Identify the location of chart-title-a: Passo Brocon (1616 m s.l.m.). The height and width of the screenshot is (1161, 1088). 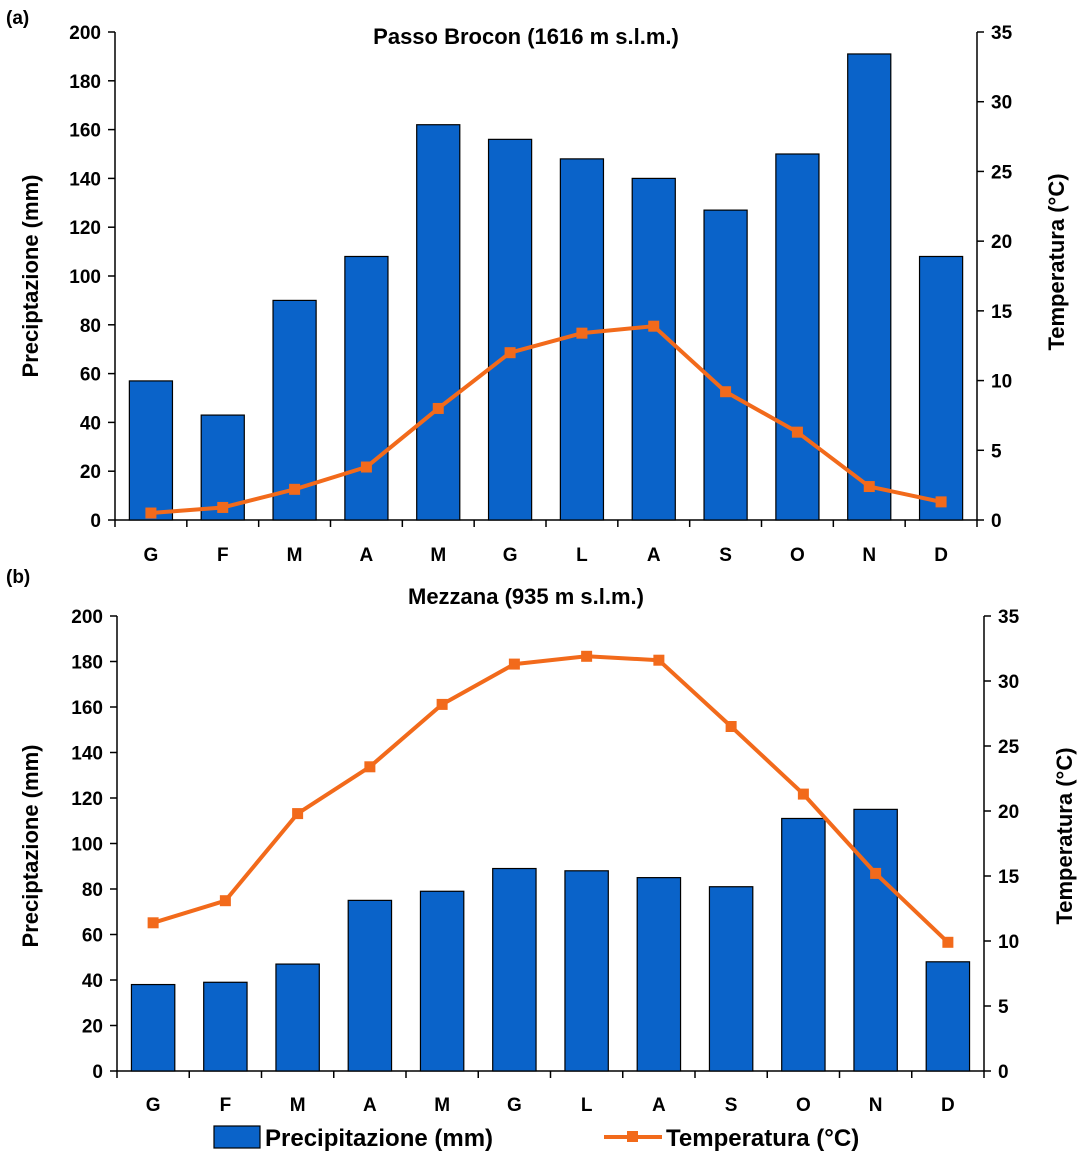
(526, 36).